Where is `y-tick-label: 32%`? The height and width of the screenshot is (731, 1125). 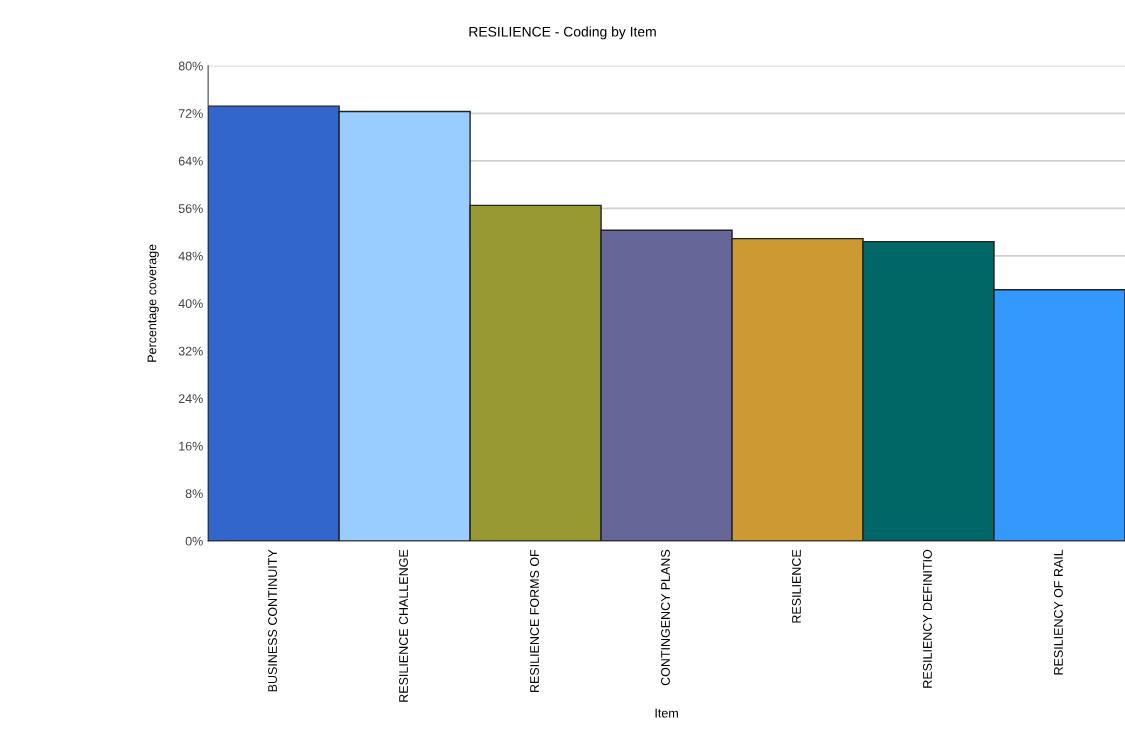
y-tick-label: 32% is located at coordinates (190, 351).